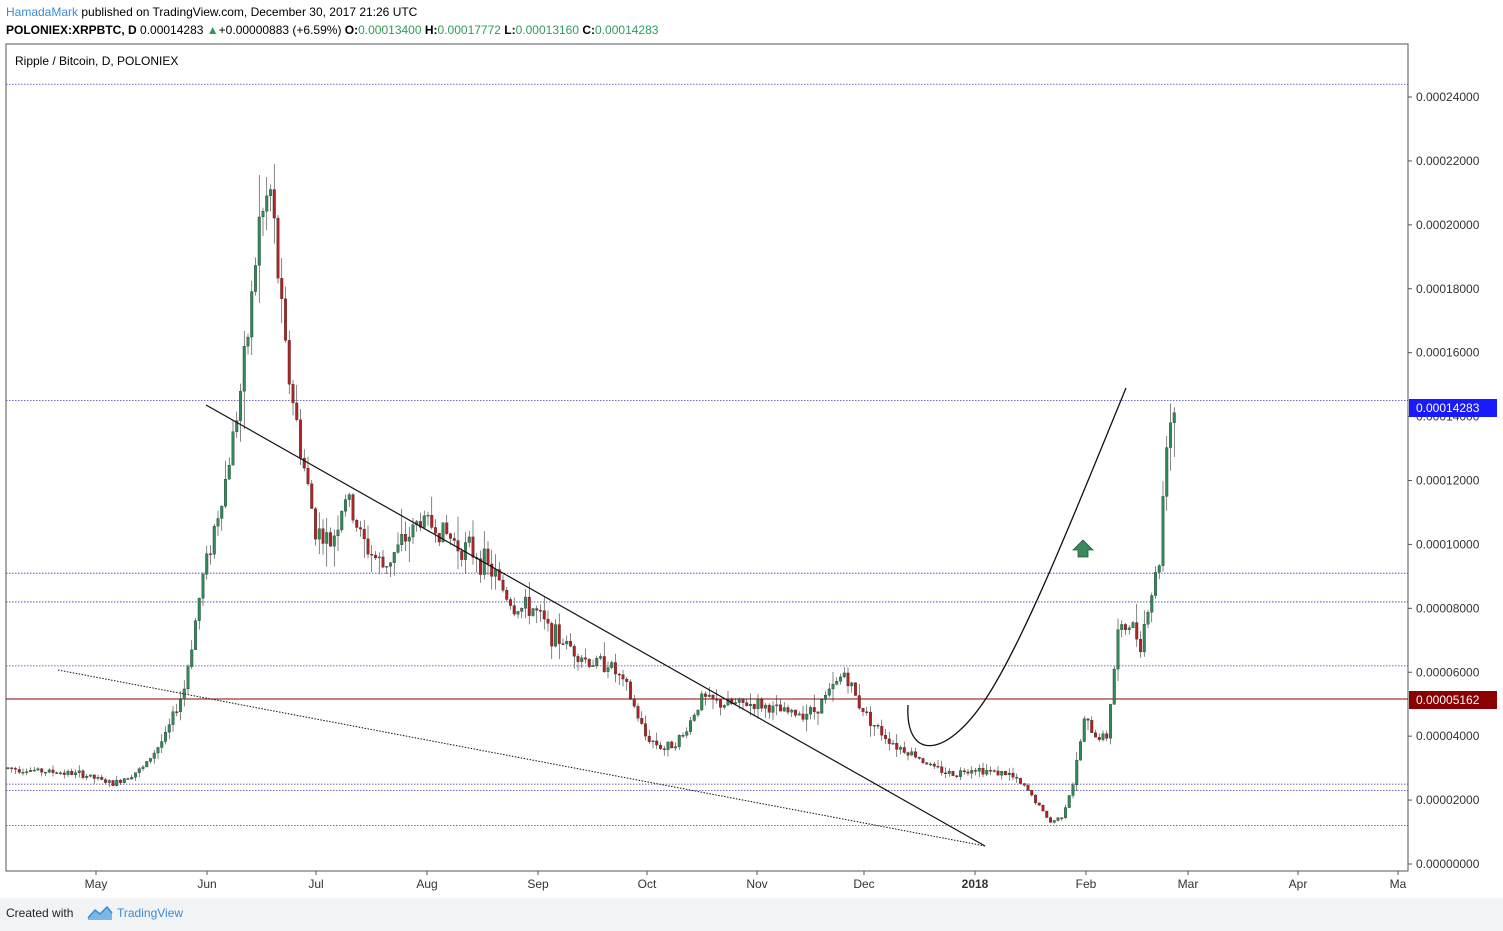 The width and height of the screenshot is (1503, 931). What do you see at coordinates (521, 758) in the screenshot?
I see `wedge-lower-trendline` at bounding box center [521, 758].